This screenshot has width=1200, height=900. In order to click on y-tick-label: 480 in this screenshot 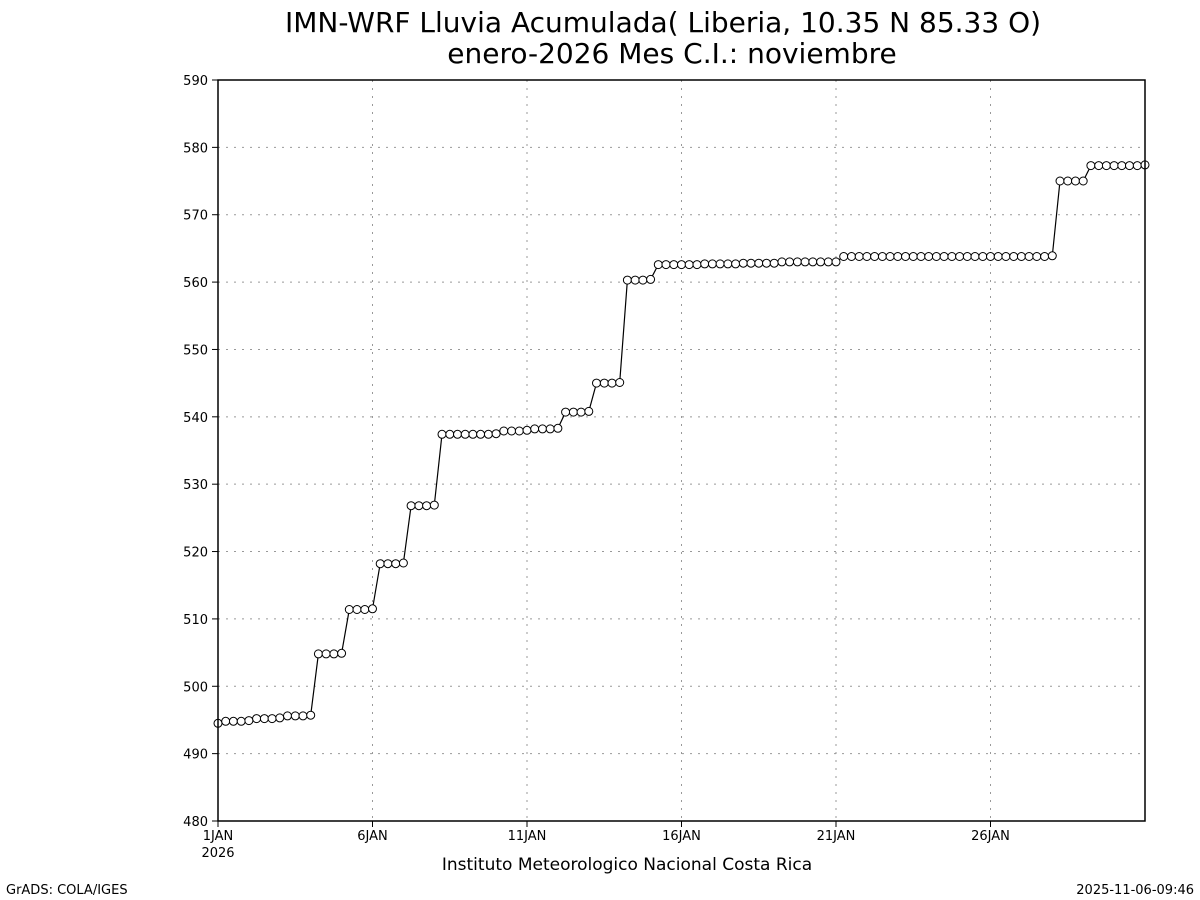, I will do `click(195, 822)`.